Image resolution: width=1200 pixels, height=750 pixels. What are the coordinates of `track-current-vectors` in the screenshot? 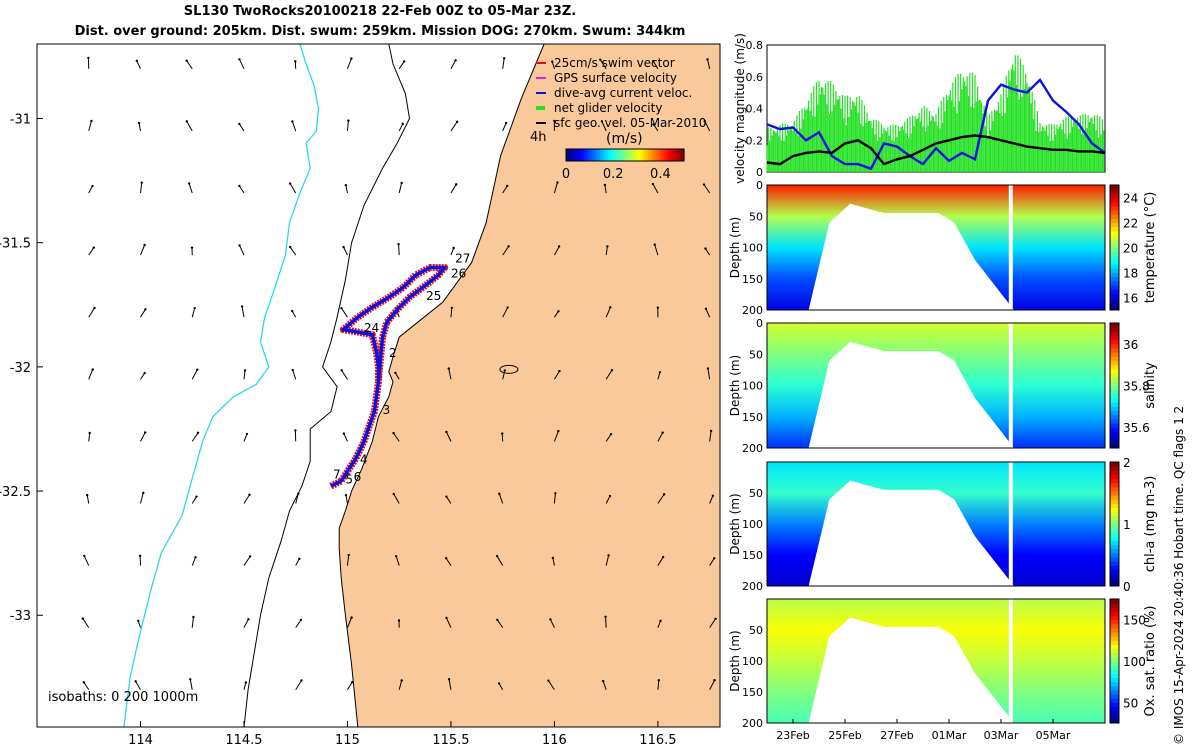 It's located at (388, 376).